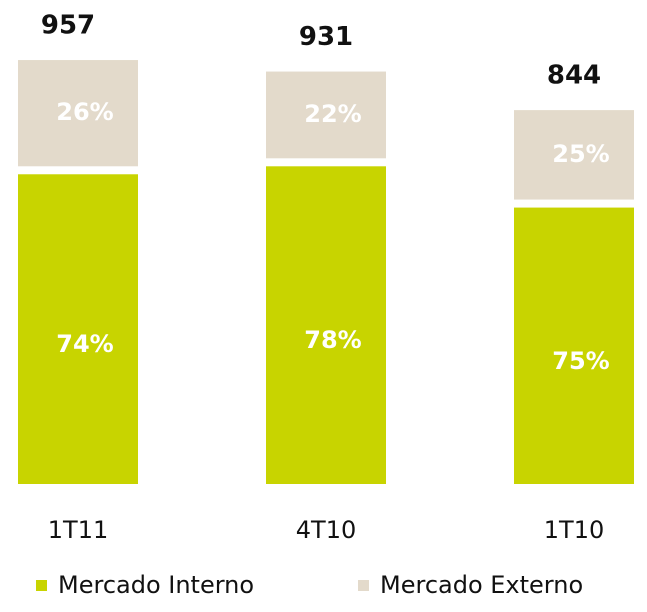 This screenshot has height=612, width=647. Describe the element at coordinates (84, 344) in the screenshot. I see `value-label: 74%` at that location.